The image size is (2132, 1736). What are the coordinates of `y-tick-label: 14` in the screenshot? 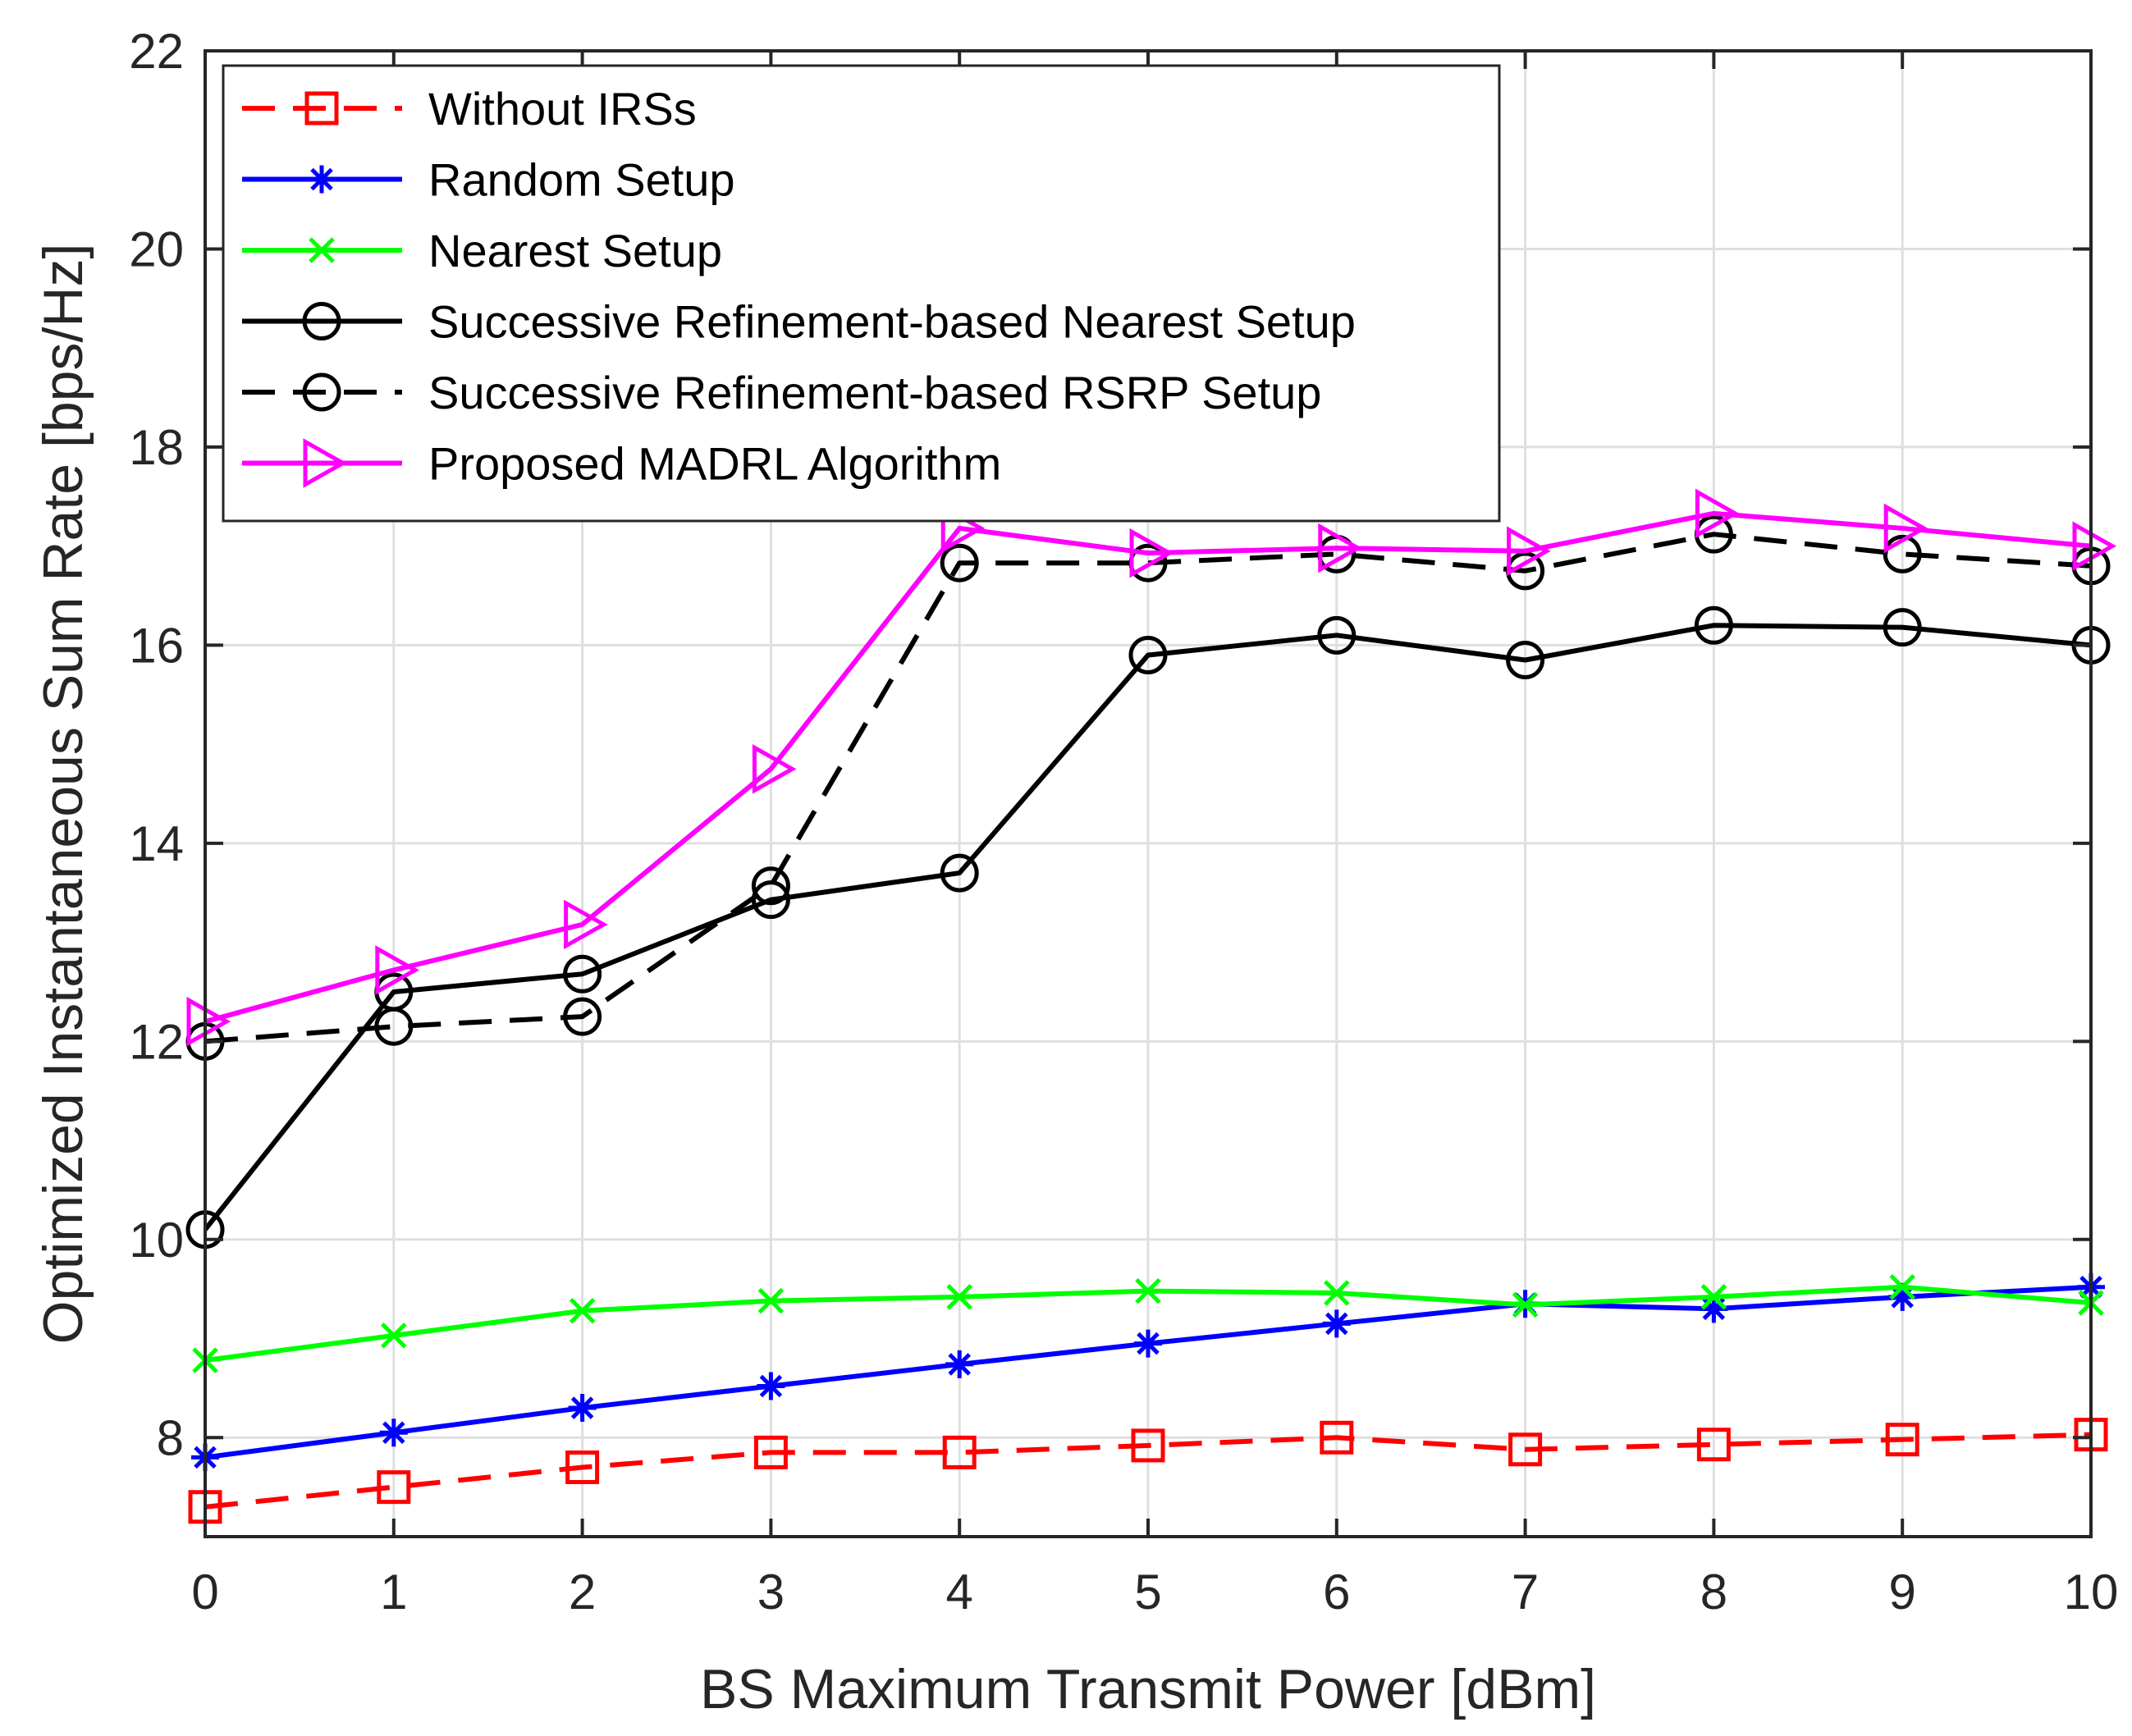 It's located at (156, 843).